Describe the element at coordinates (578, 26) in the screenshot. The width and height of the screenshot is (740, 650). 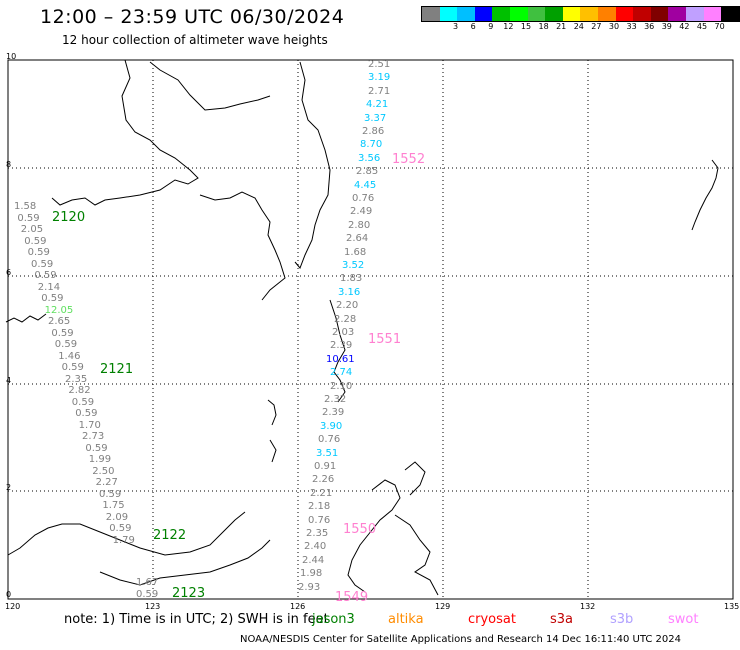
I see `legend-label: 24` at that location.